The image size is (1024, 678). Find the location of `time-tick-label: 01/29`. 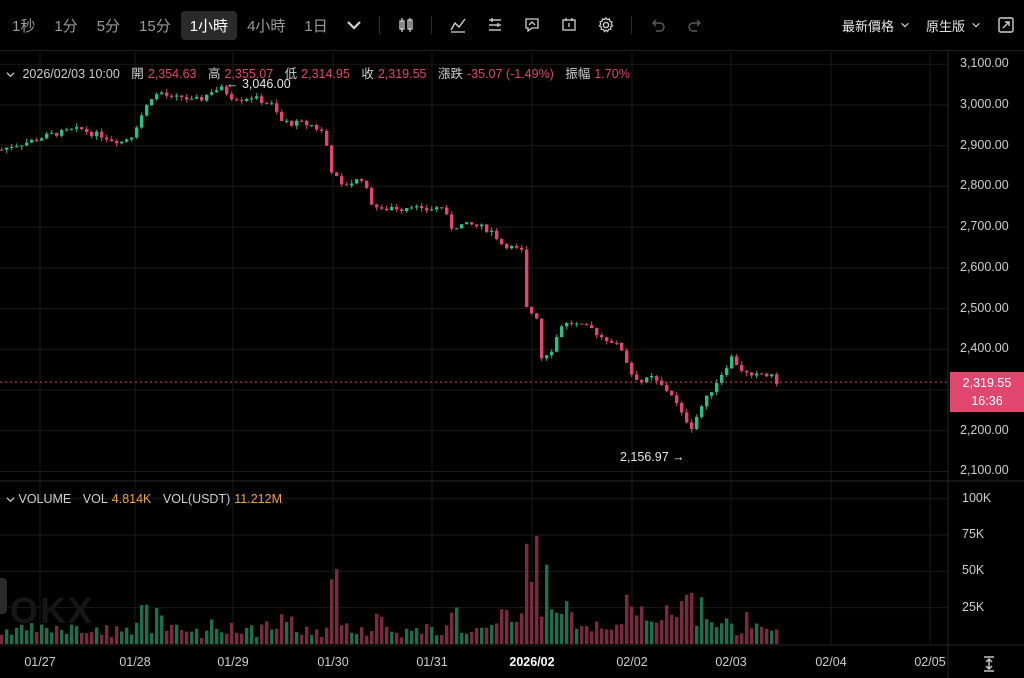

time-tick-label: 01/29 is located at coordinates (233, 662).